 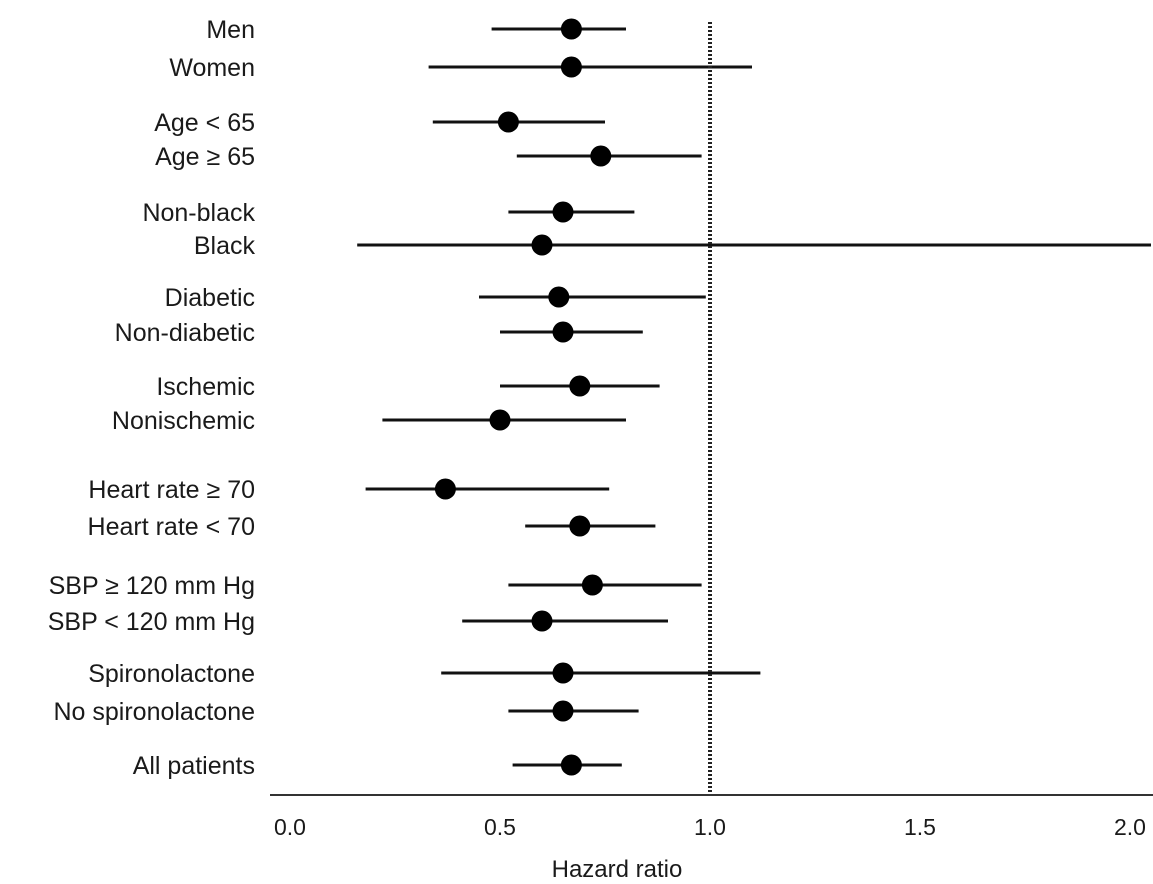 I want to click on forest-row: Ischemic, so click(x=408, y=387).